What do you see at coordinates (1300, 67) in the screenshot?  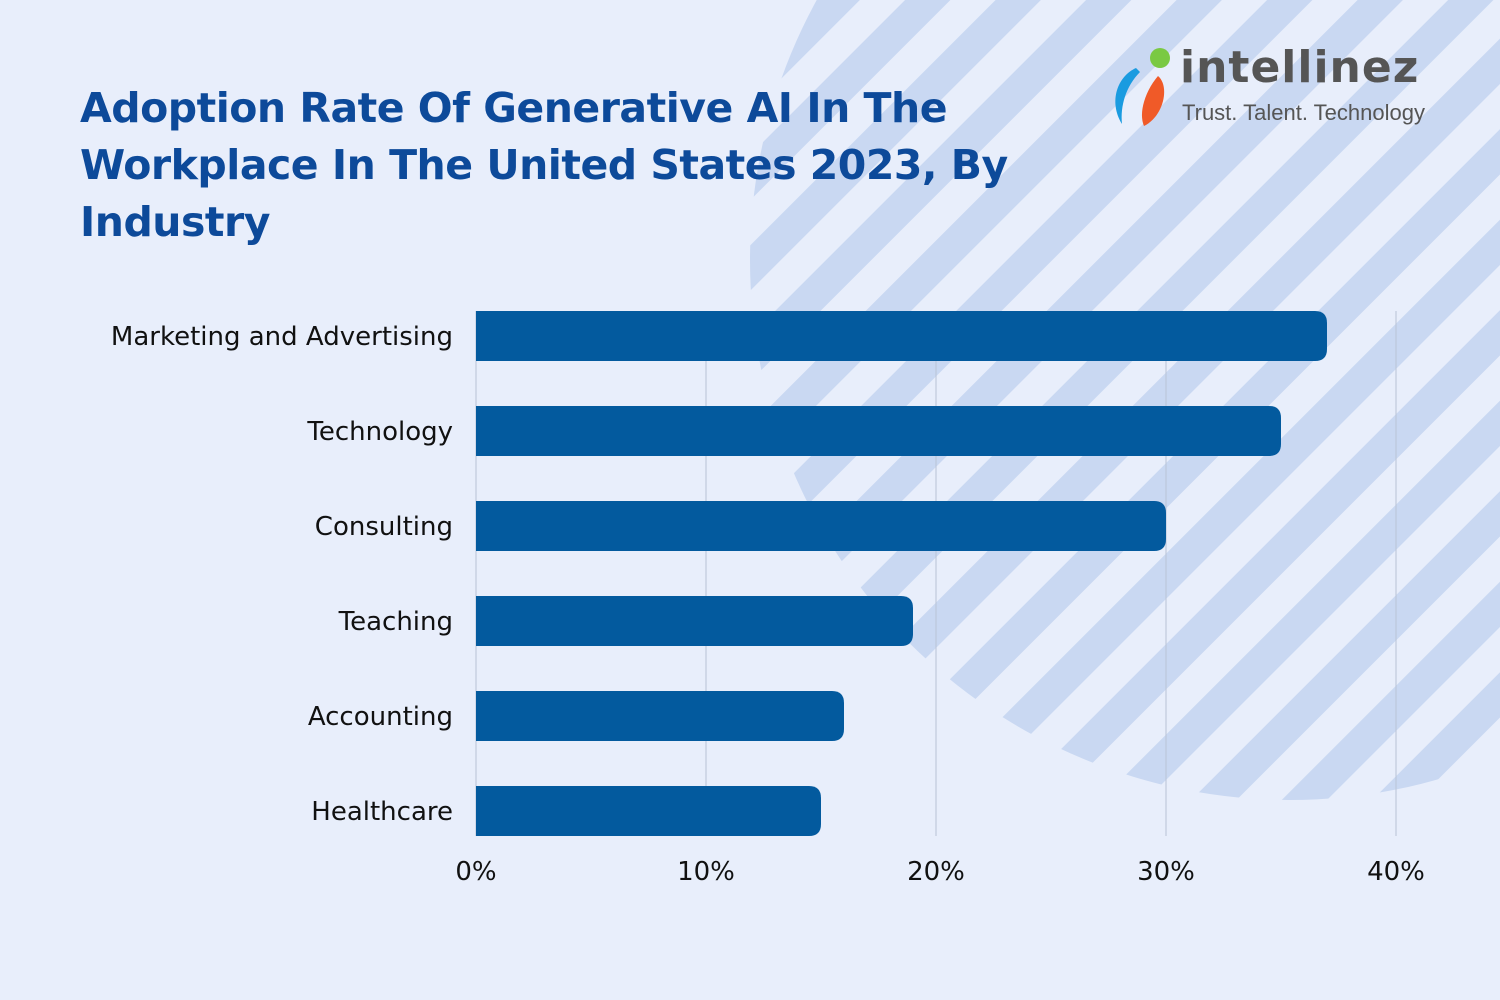 I see `logo-wordmark: intellinez` at bounding box center [1300, 67].